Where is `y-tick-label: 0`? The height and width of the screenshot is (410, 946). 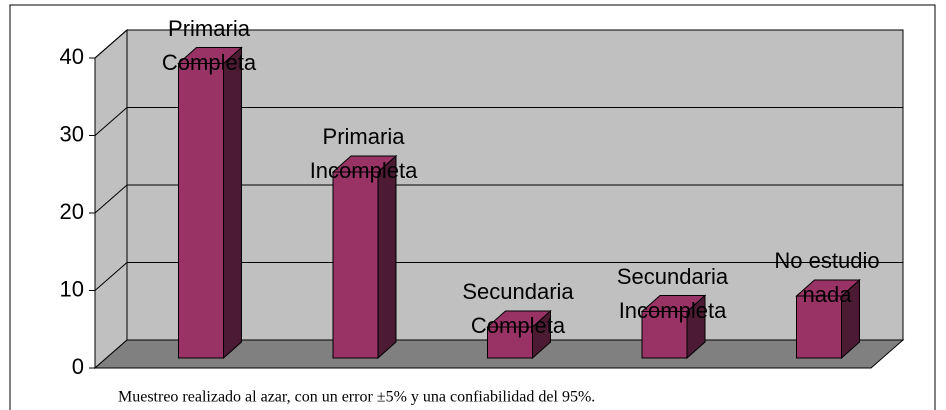 y-tick-label: 0 is located at coordinates (78, 366).